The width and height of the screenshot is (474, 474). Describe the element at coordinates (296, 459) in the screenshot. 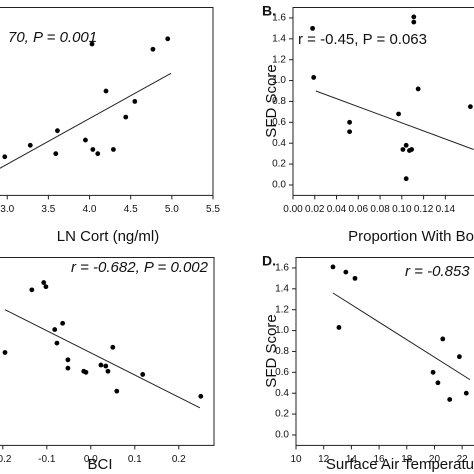

I see `x-tick-label: 10` at that location.